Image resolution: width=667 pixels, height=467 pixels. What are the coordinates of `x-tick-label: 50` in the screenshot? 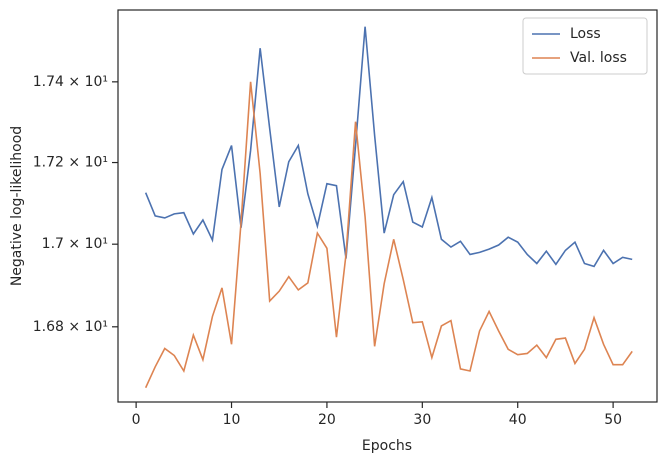 It's located at (613, 420).